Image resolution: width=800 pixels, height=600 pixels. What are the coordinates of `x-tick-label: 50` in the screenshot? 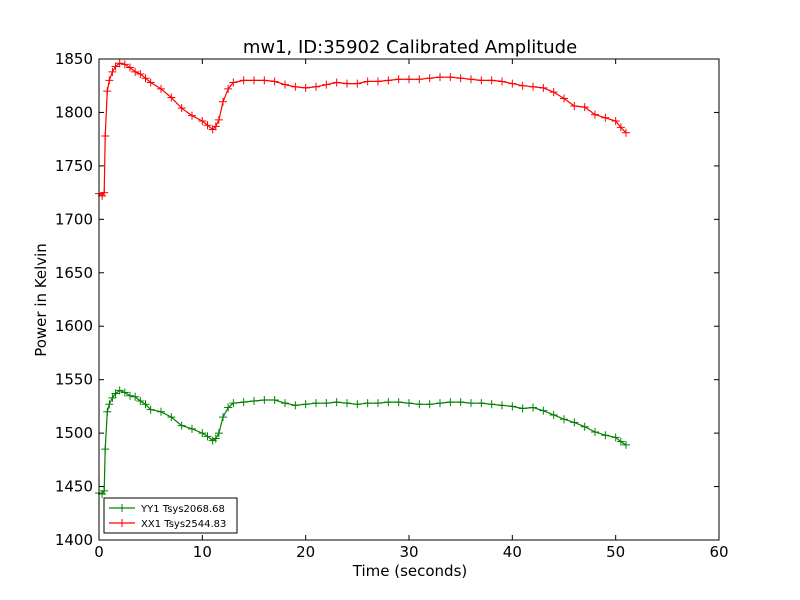 It's located at (615, 552).